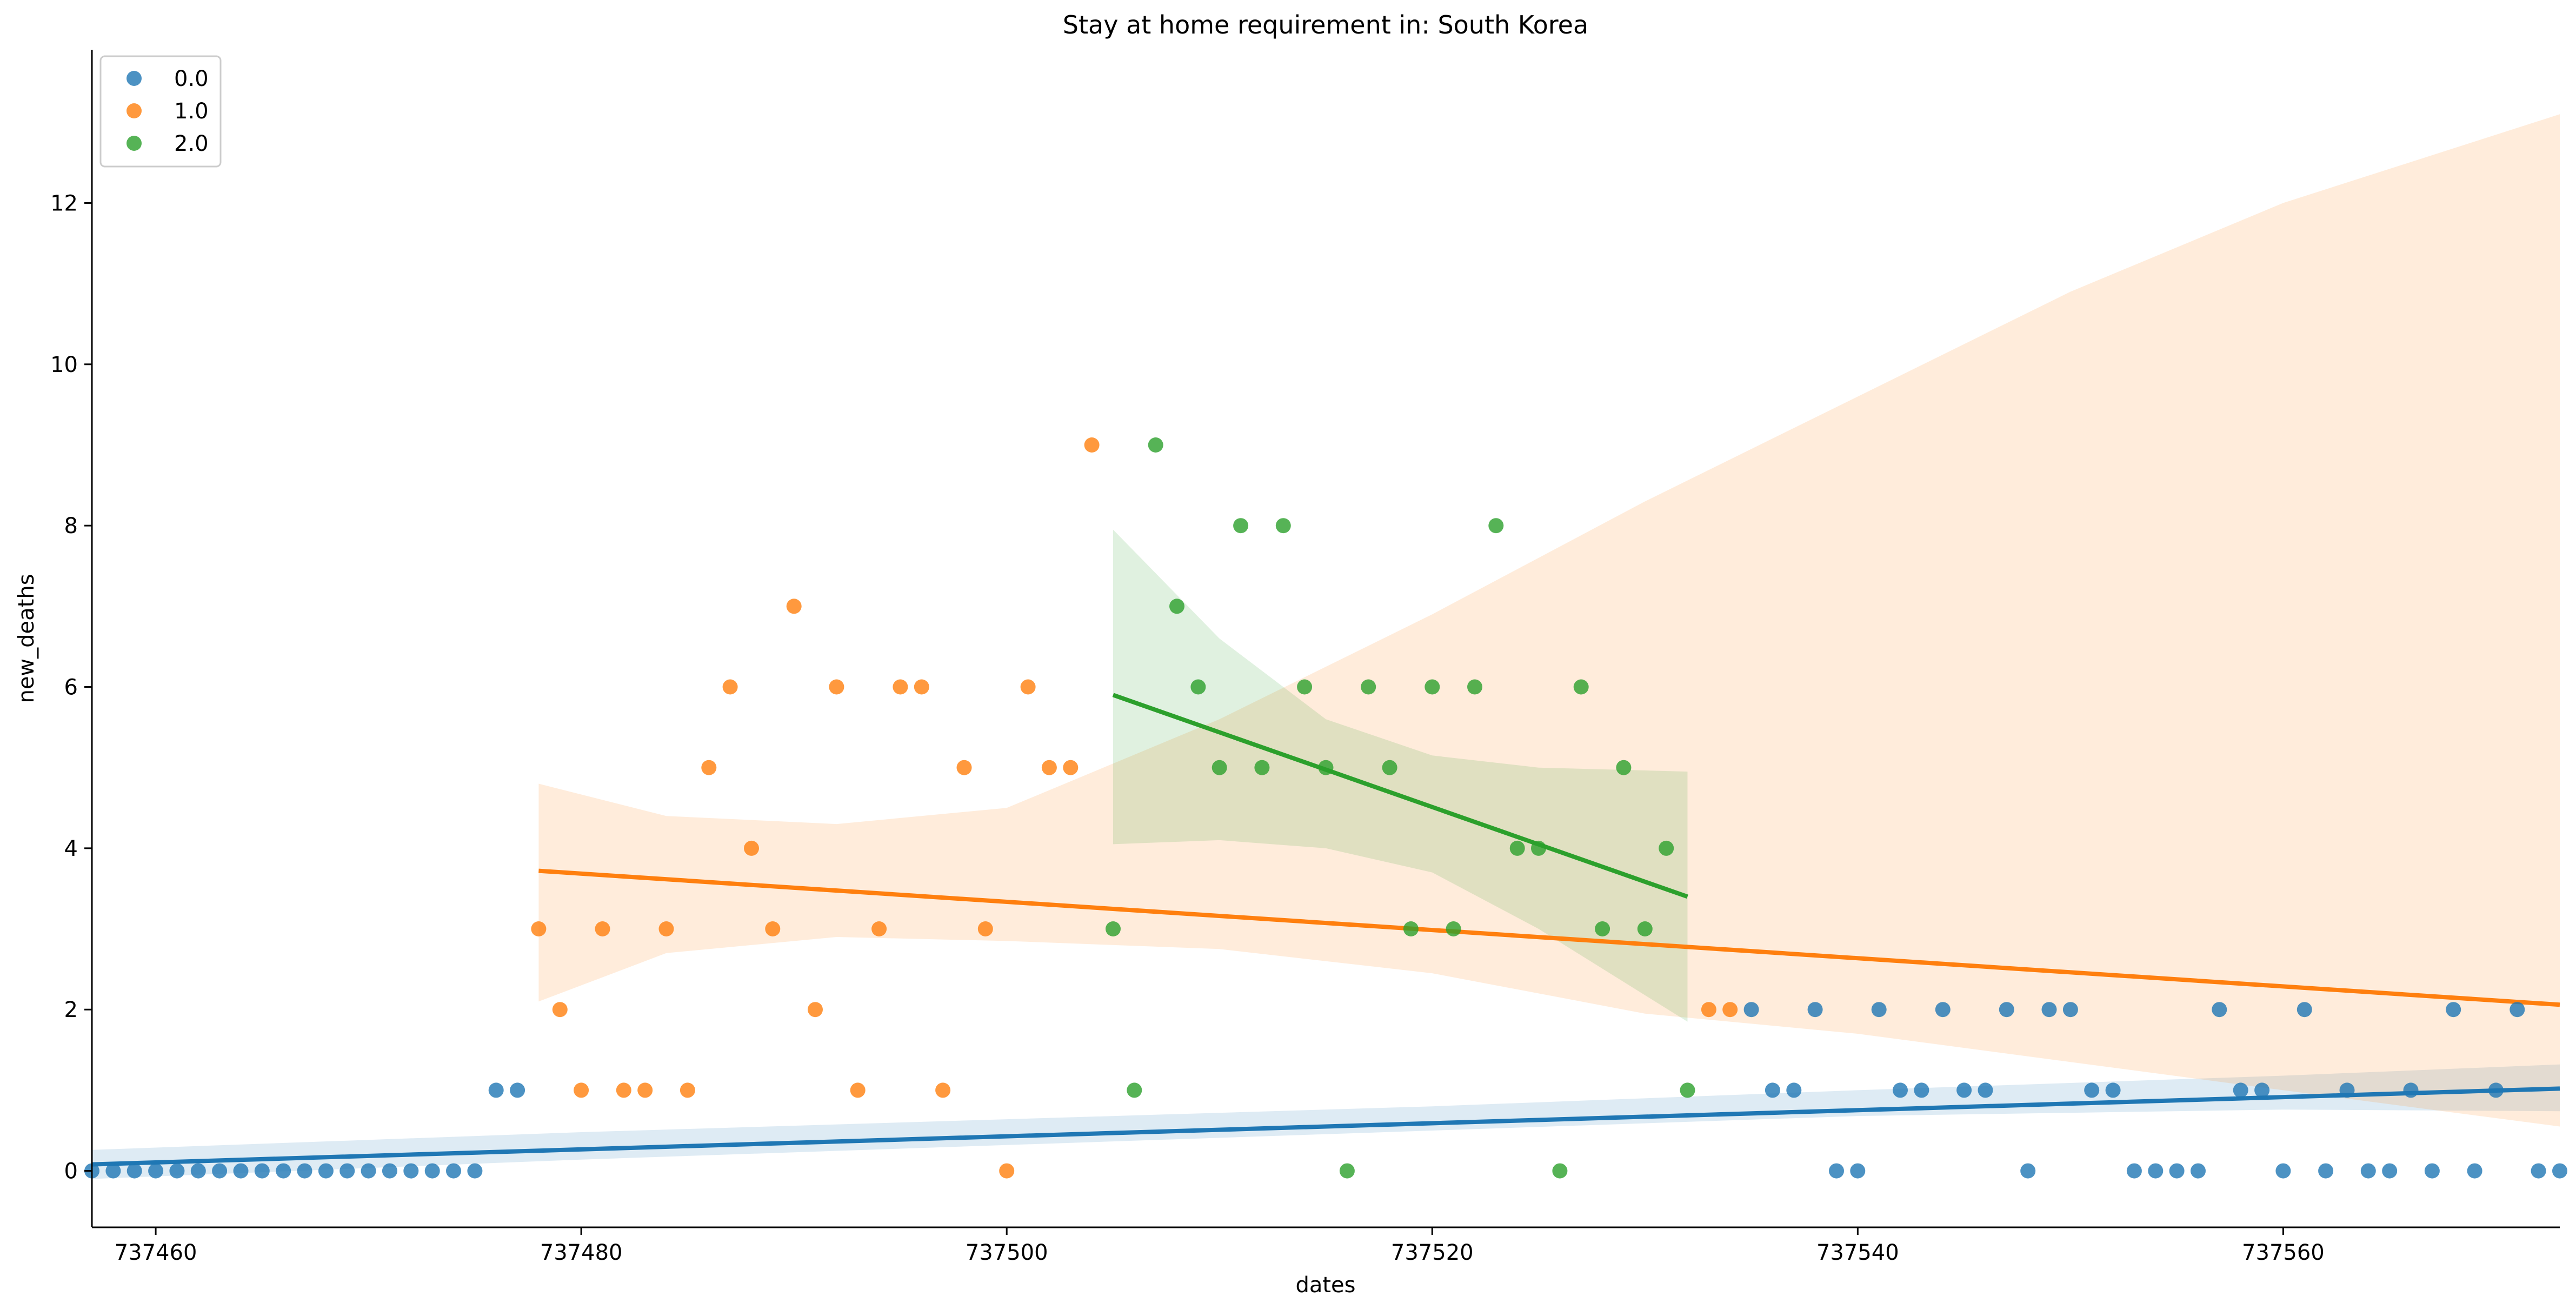 The width and height of the screenshot is (2576, 1316). I want to click on x-tick-label: 737460, so click(156, 1253).